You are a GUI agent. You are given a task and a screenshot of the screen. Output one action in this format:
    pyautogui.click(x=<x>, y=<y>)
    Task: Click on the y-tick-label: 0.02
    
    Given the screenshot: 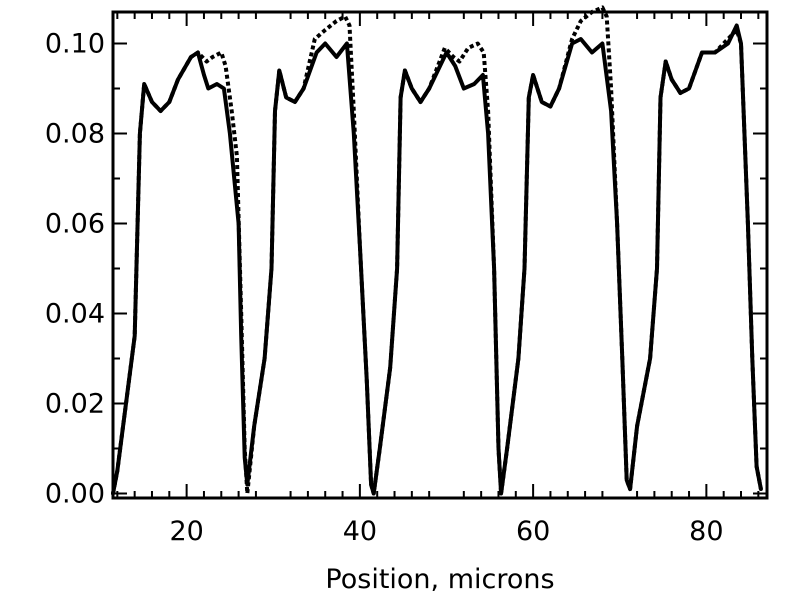 What is the action you would take?
    pyautogui.click(x=75, y=404)
    